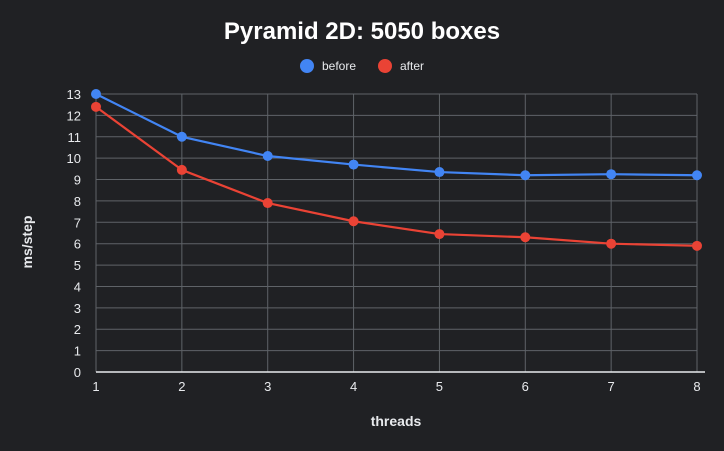 This screenshot has height=451, width=724. What do you see at coordinates (181, 386) in the screenshot?
I see `x-tick-label: 2` at bounding box center [181, 386].